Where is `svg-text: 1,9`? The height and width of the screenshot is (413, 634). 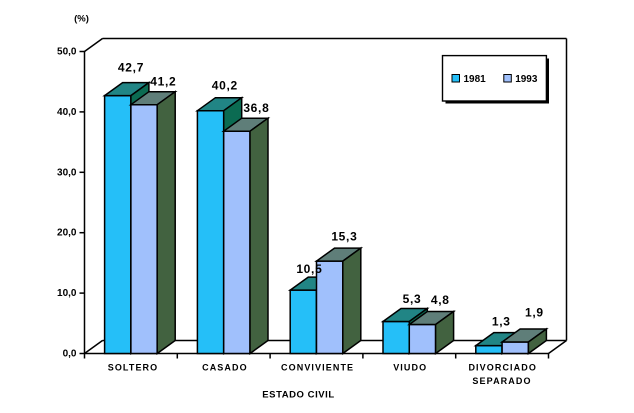 svg-text: 1,9 is located at coordinates (534, 313).